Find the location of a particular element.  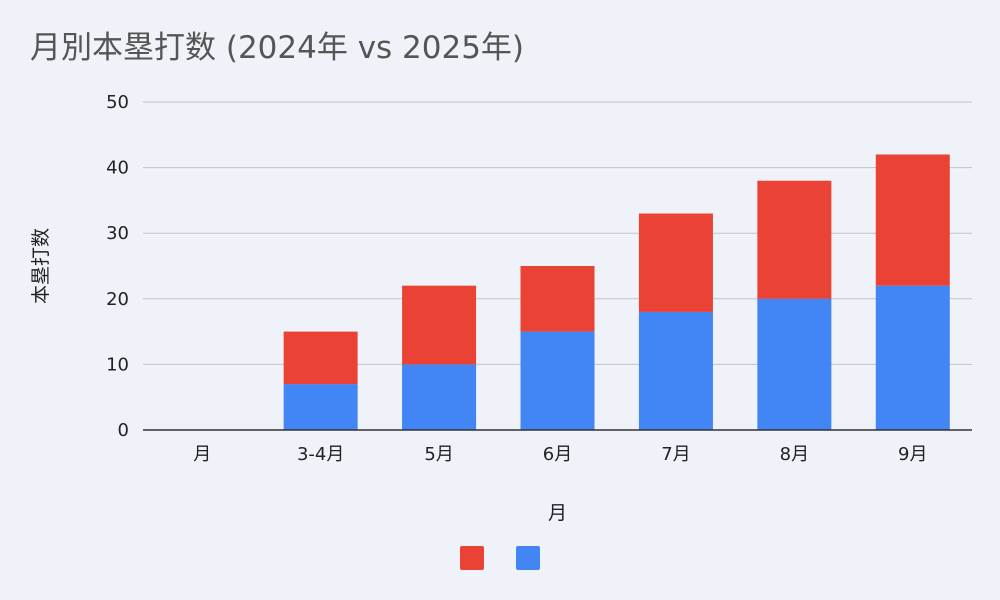

chart-title: 月別本塁打数 (2024年 vs 2025年) is located at coordinates (277, 48).